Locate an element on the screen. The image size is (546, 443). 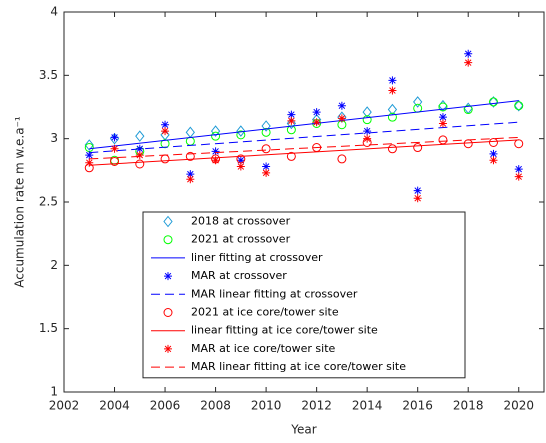
legend-label: MAR at crossover is located at coordinates (239, 275).